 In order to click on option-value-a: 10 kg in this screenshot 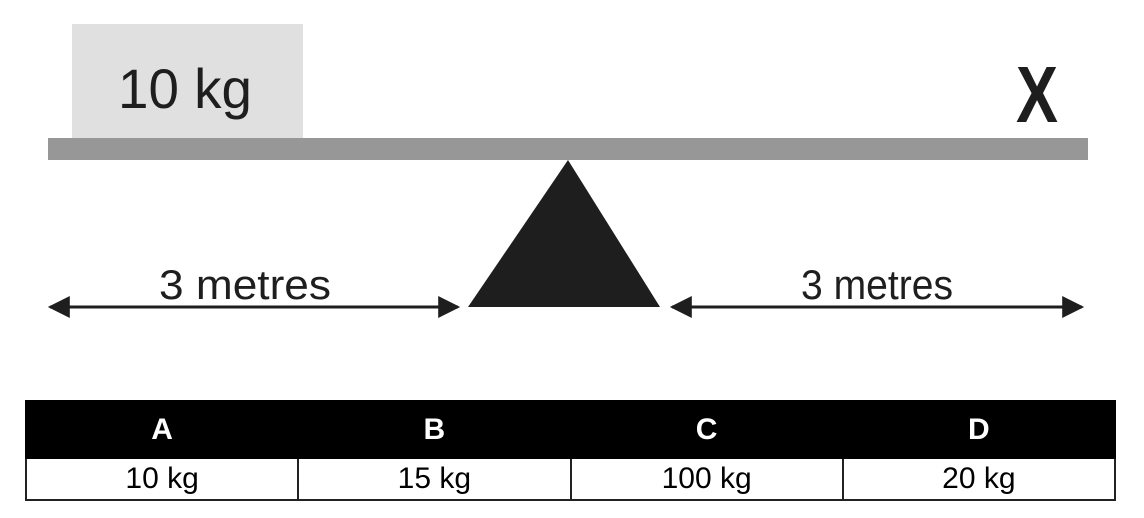, I will do `click(162, 479)`.